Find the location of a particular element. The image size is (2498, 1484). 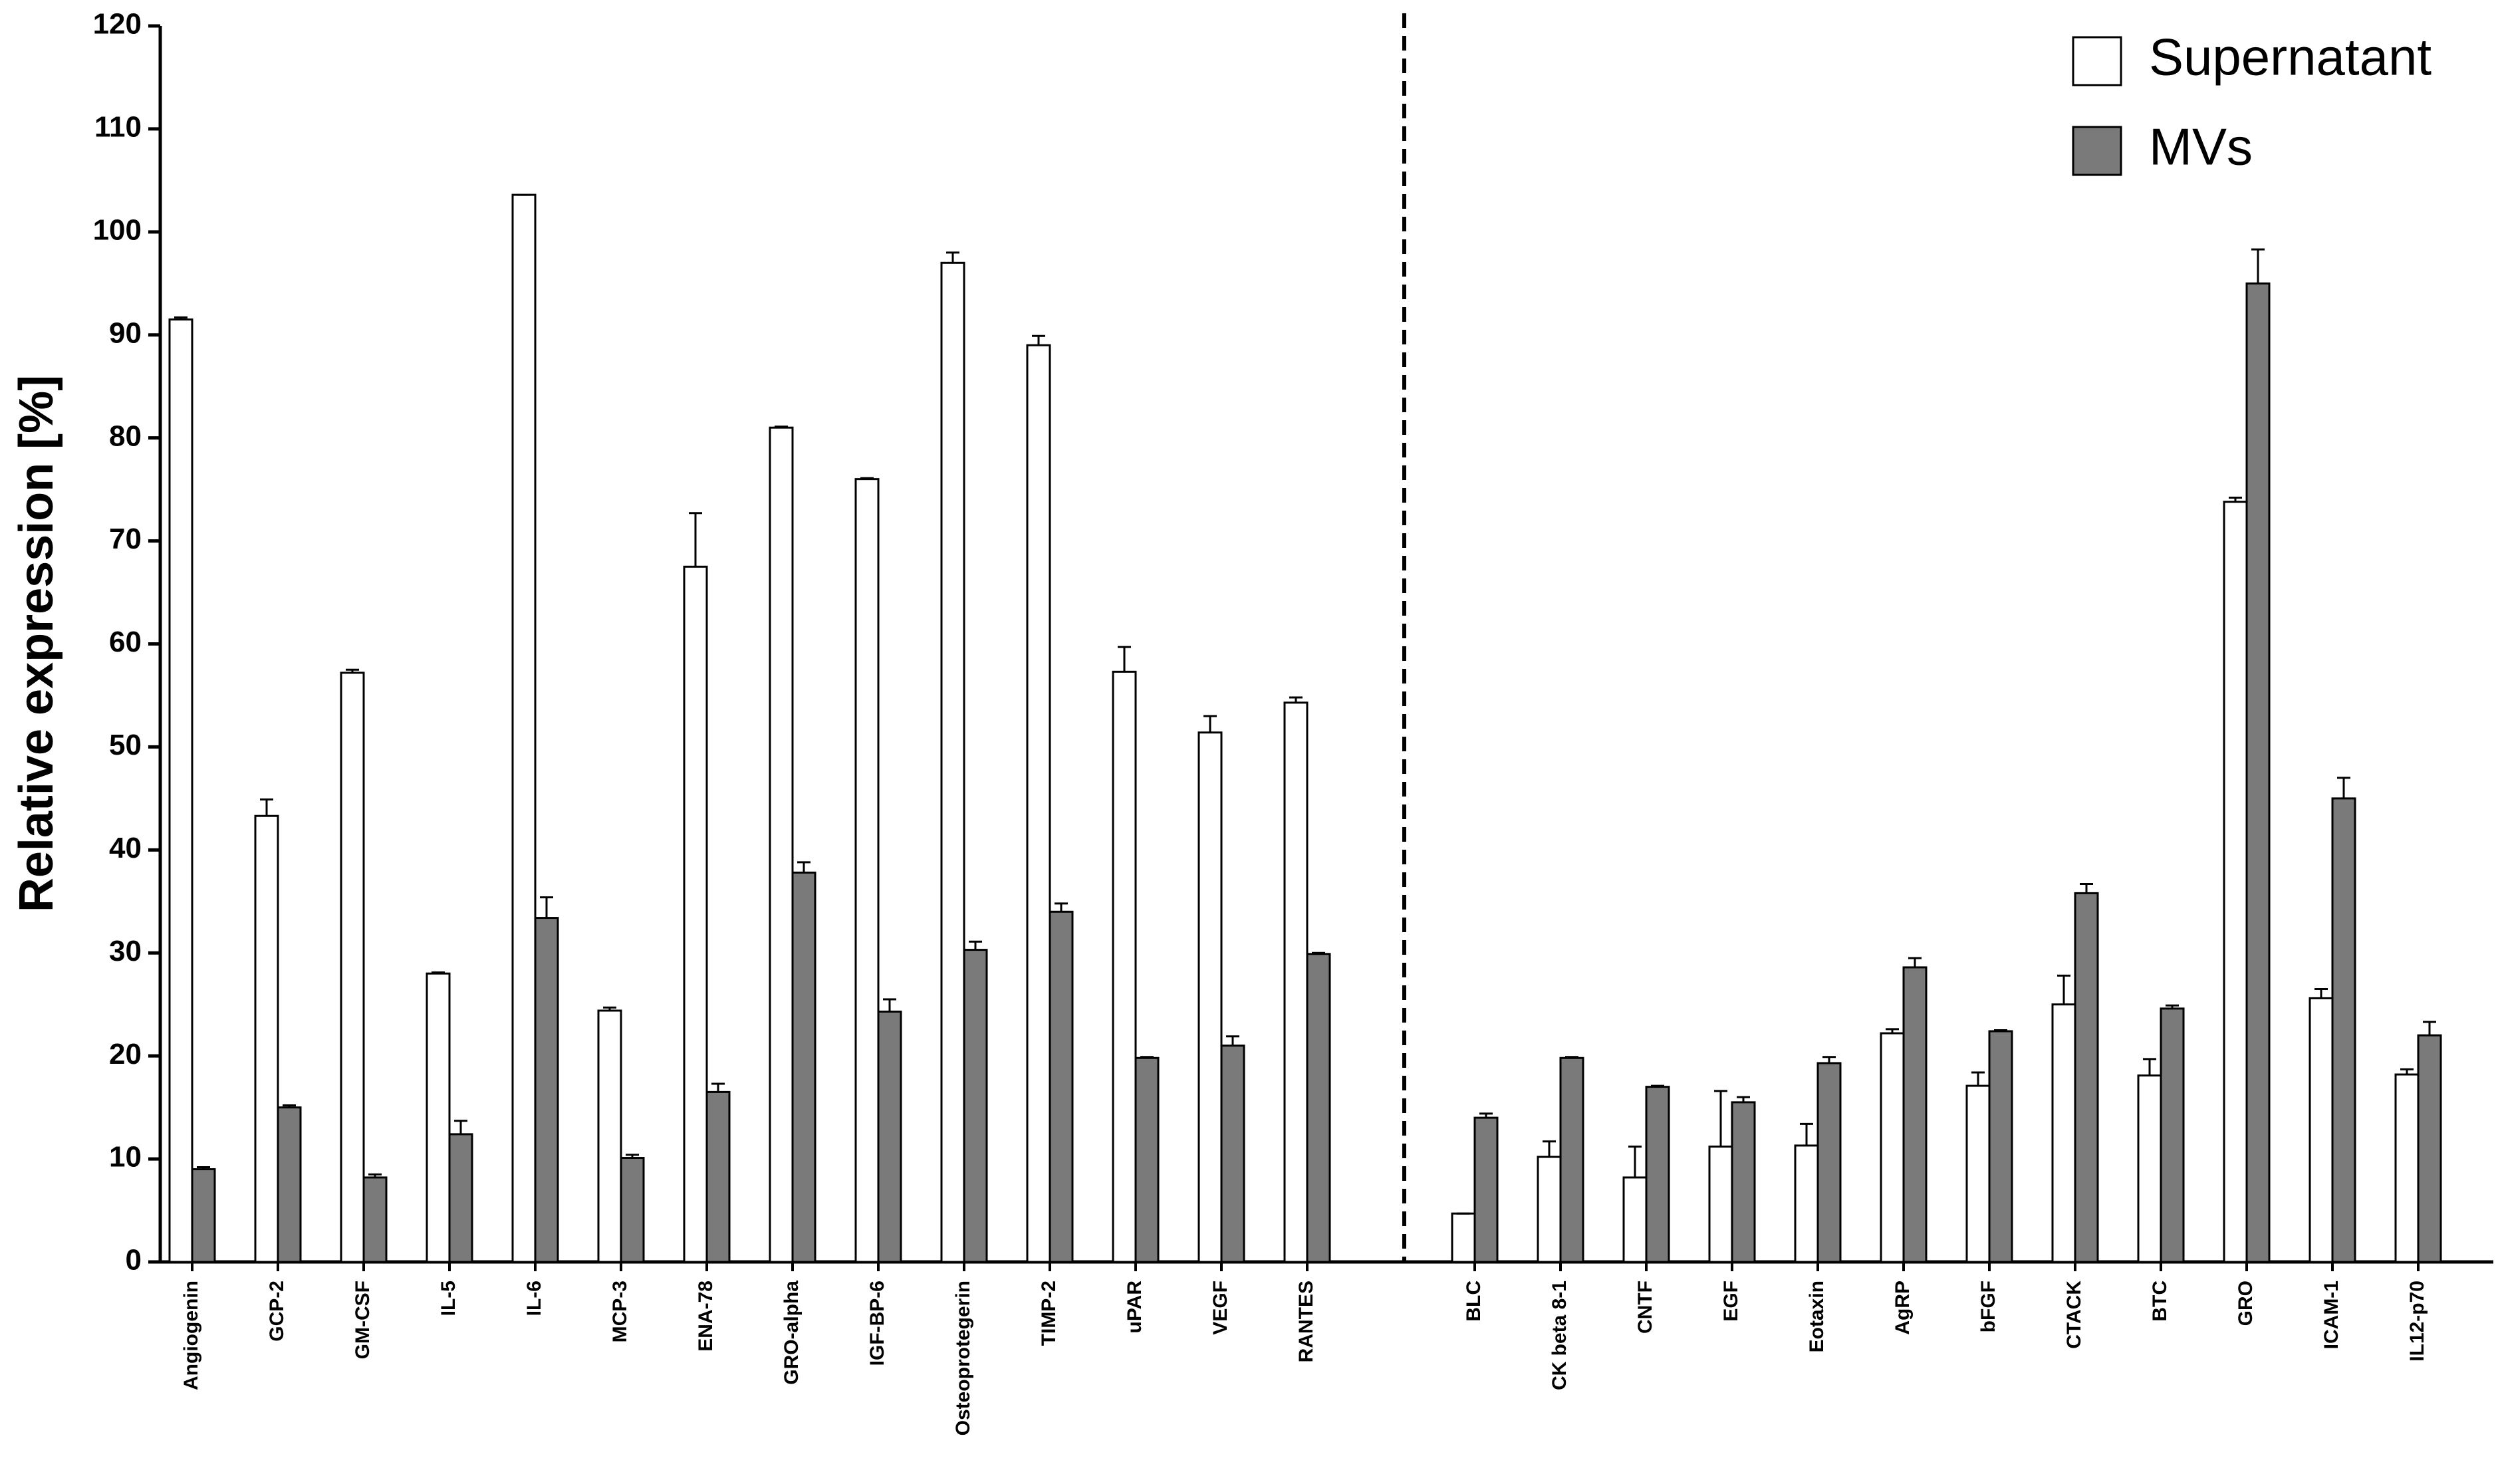

x-tick-label: GM-CSF is located at coordinates (363, 1320).